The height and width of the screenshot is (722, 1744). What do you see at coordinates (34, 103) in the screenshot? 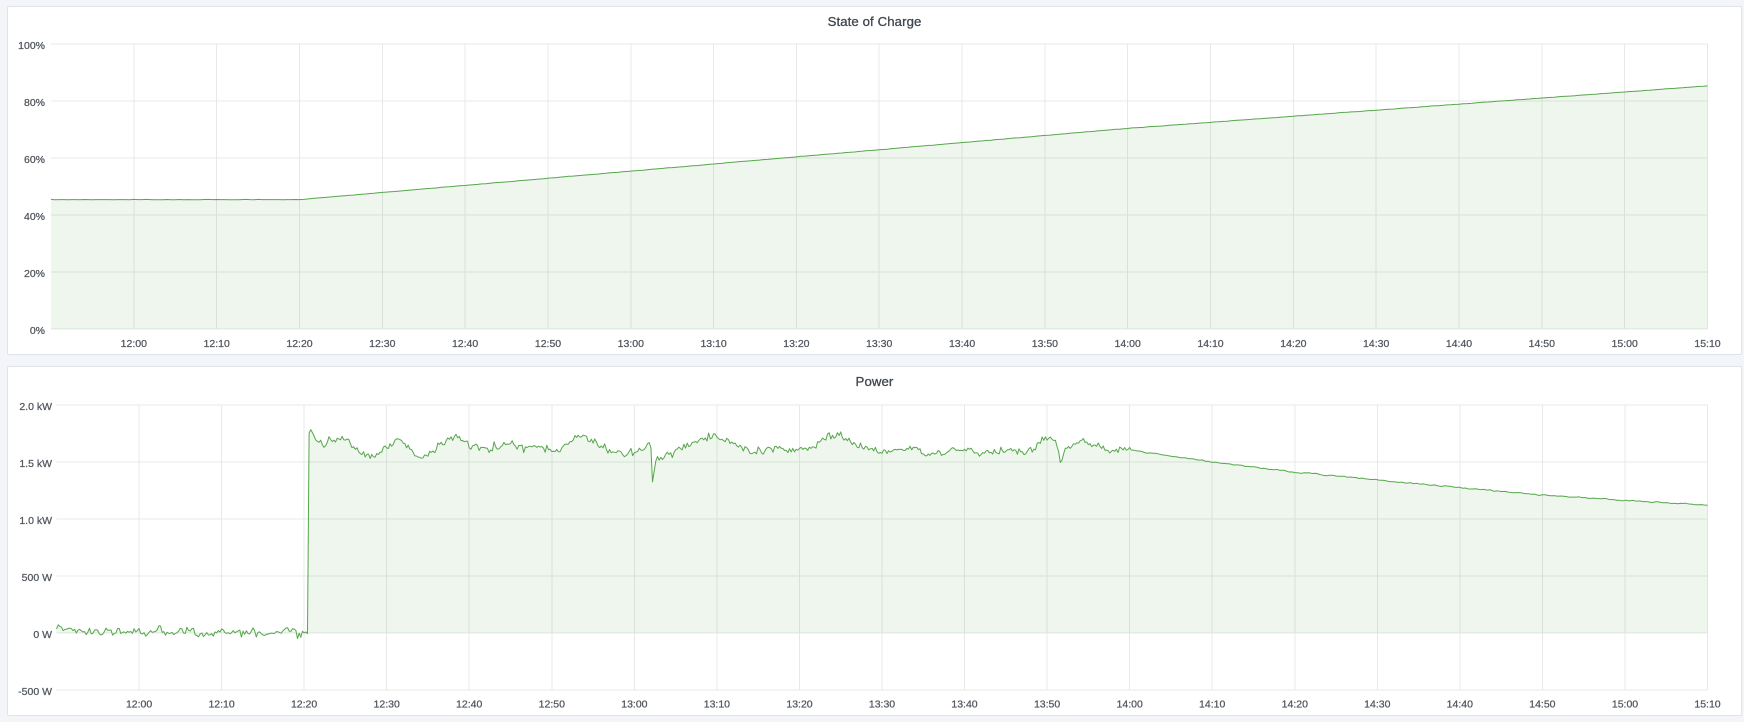
I see `svg-text: 80%` at bounding box center [34, 103].